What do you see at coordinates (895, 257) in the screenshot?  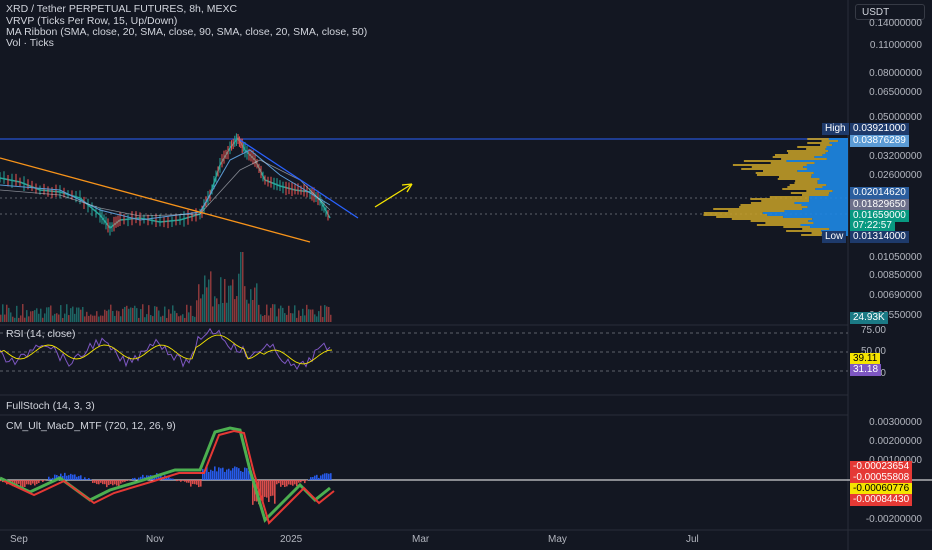 I see `price-axis-label: 0.01050000` at bounding box center [895, 257].